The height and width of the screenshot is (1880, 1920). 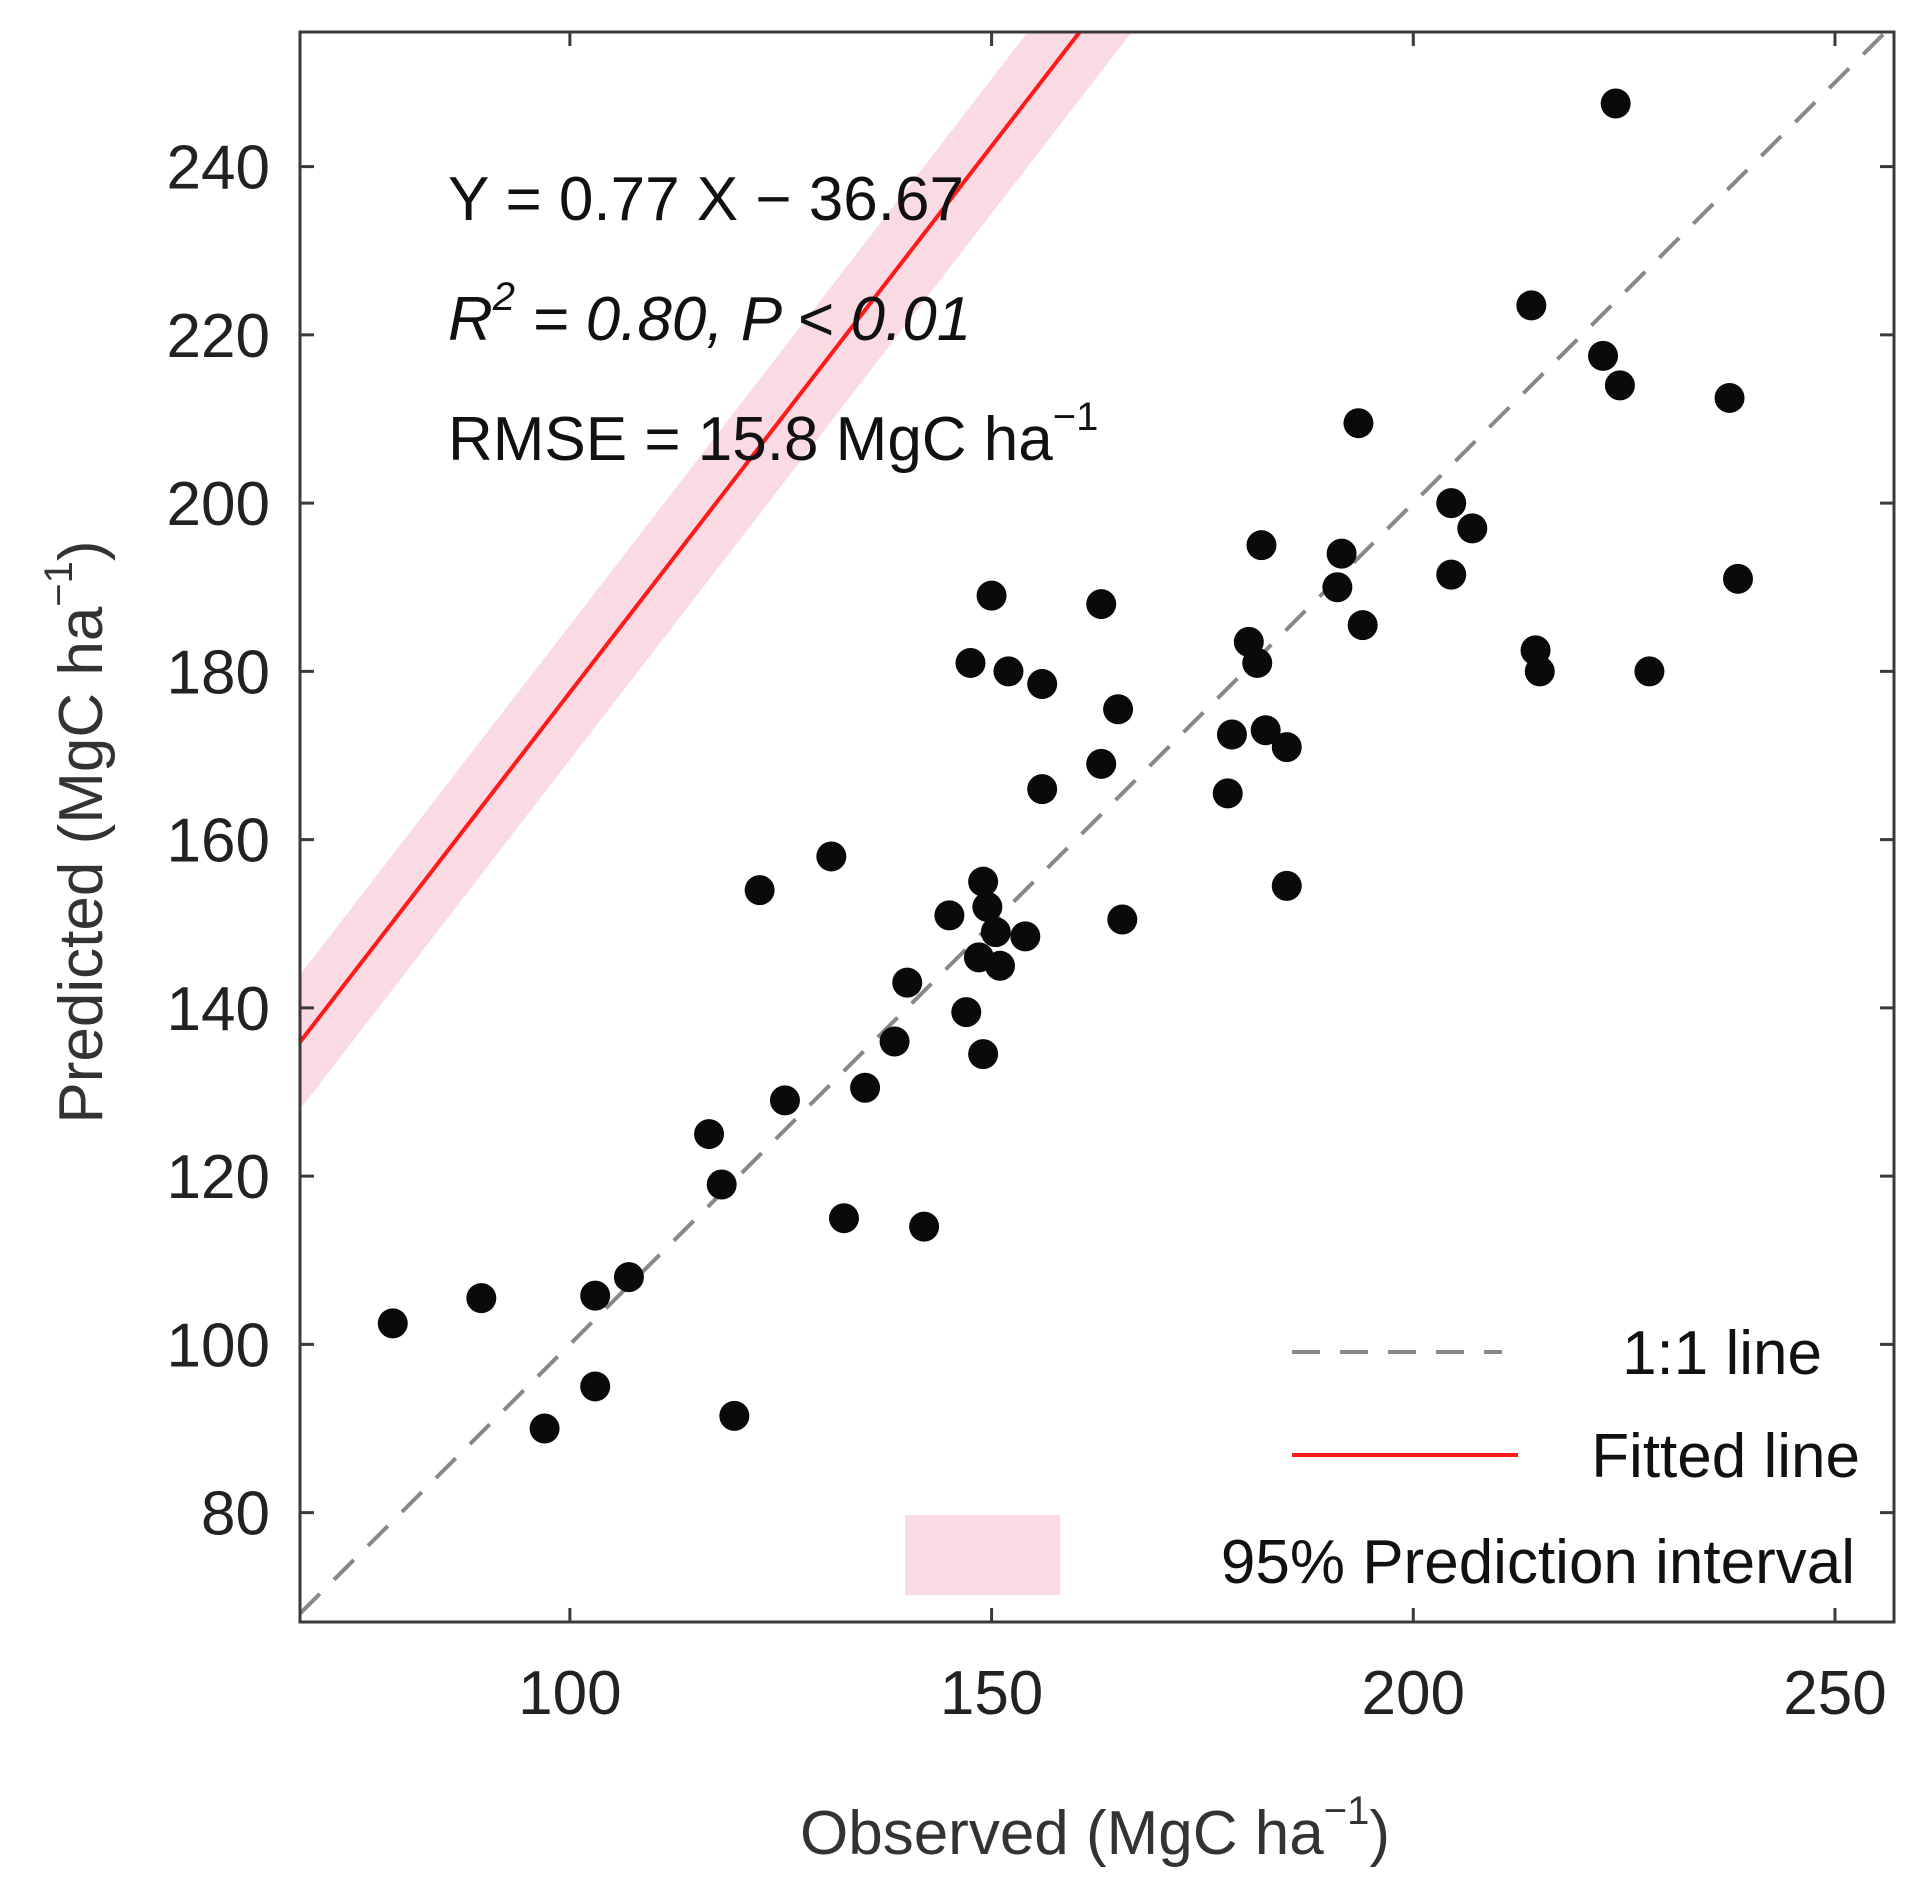 What do you see at coordinates (235, 1514) in the screenshot?
I see `y-tick-label: 80` at bounding box center [235, 1514].